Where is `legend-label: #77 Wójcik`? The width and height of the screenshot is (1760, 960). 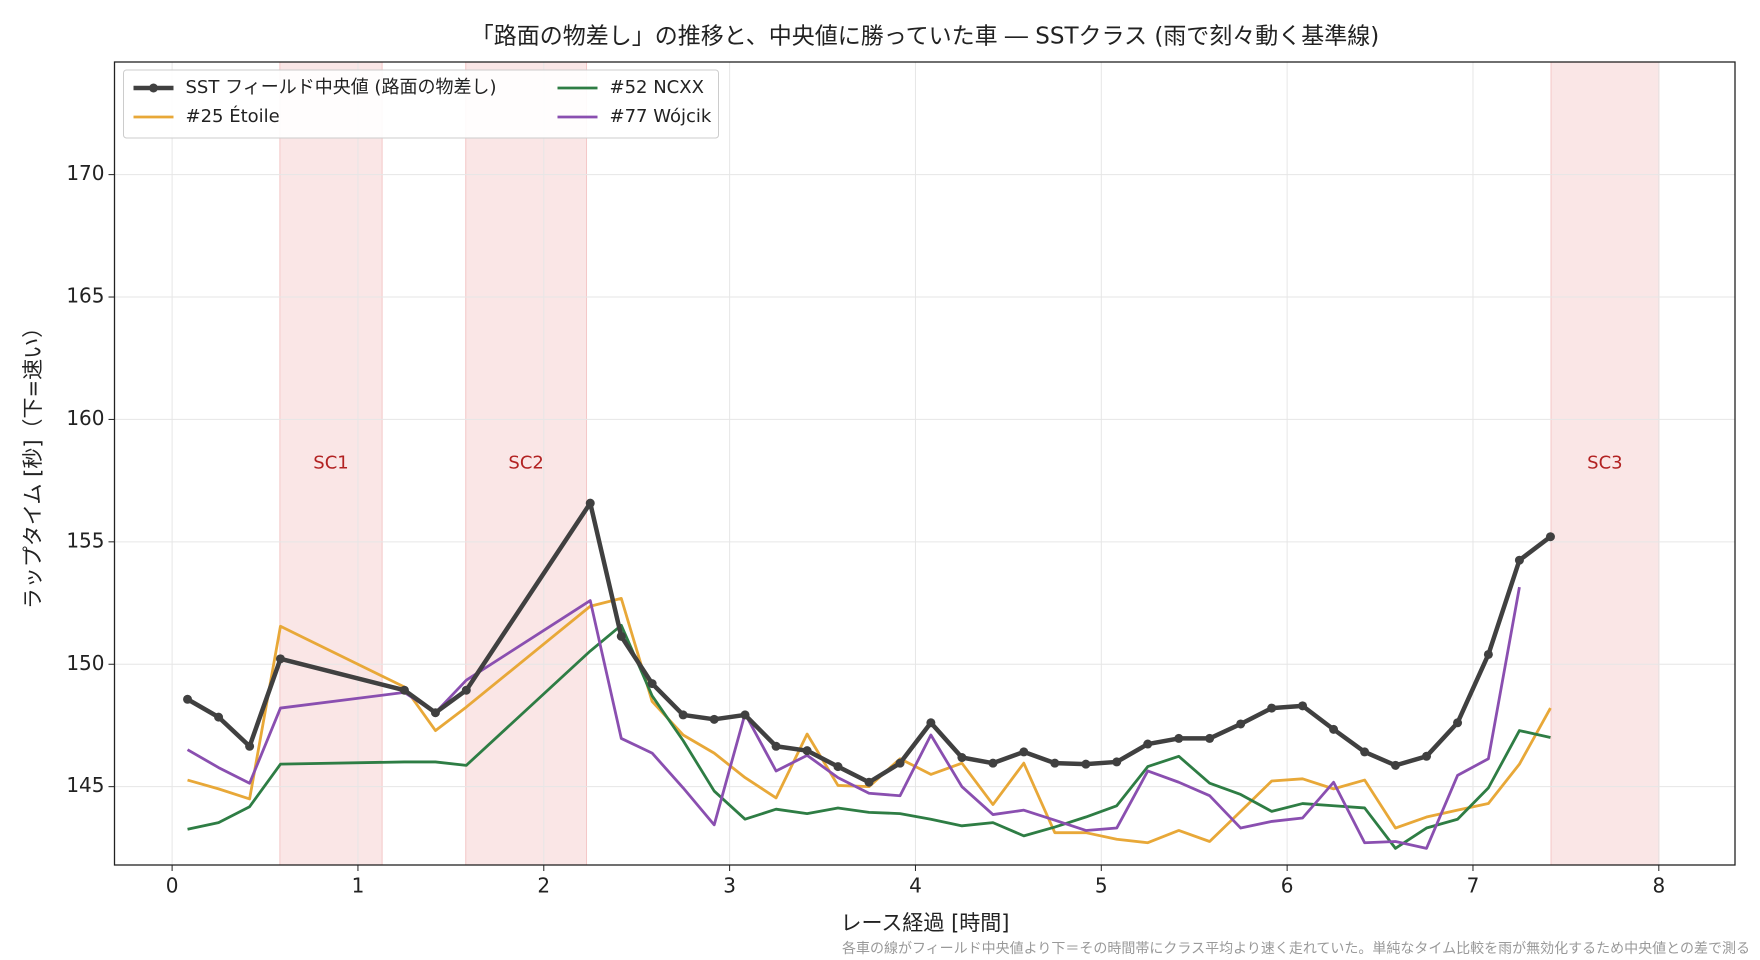
legend-label: #77 Wójcik is located at coordinates (661, 116).